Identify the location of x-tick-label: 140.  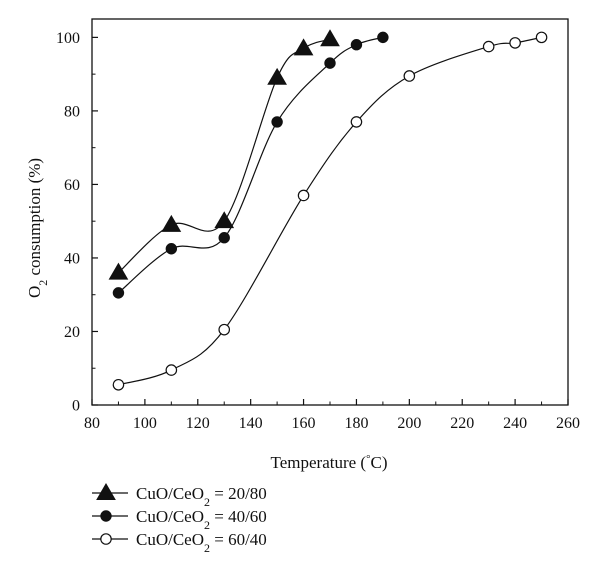
(251, 423).